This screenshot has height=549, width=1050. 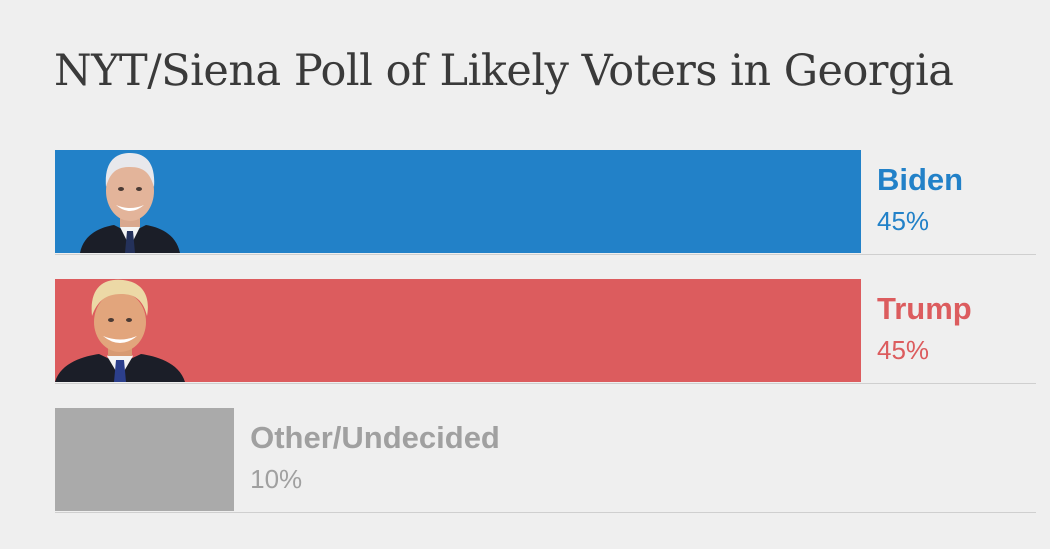 I want to click on bar-biden, so click(x=458, y=201).